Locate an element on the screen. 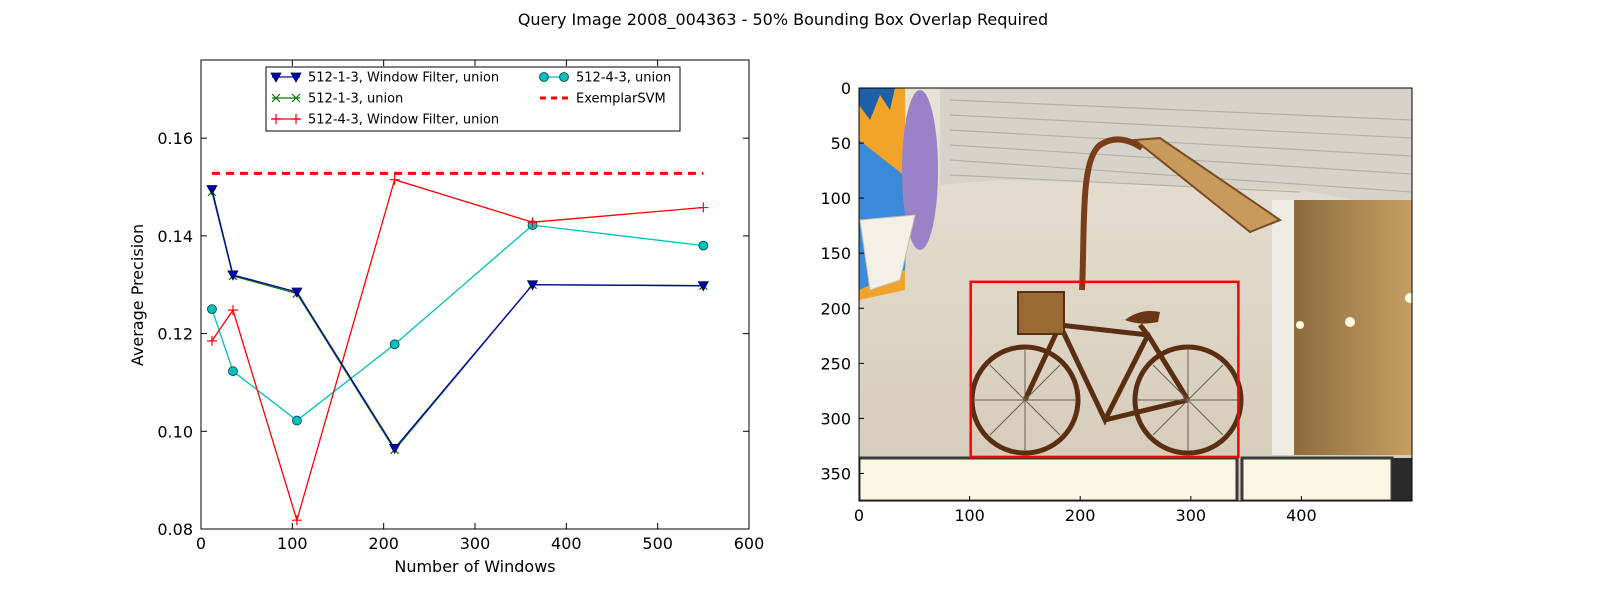 The width and height of the screenshot is (1600, 600). lamp-shade is located at coordinates (1207, 185).